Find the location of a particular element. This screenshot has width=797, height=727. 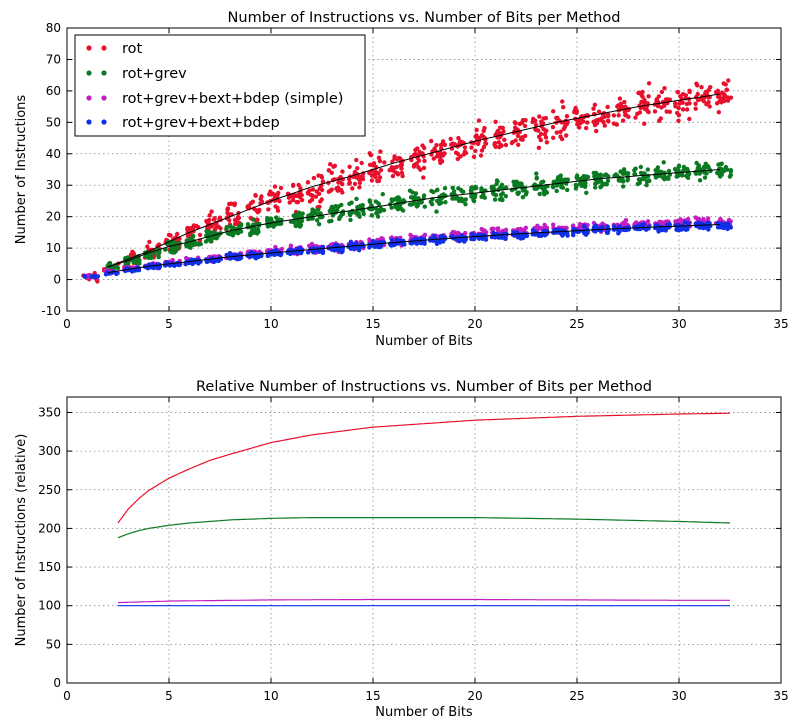

legend-marker-rot is located at coordinates (104, 48).